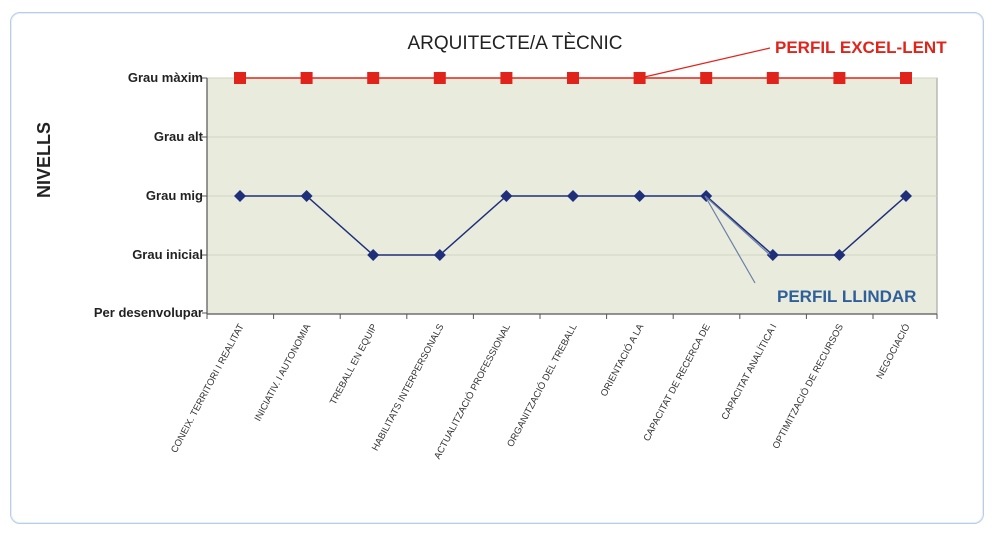  I want to click on y-axis-title: NIVELLS, so click(44, 160).